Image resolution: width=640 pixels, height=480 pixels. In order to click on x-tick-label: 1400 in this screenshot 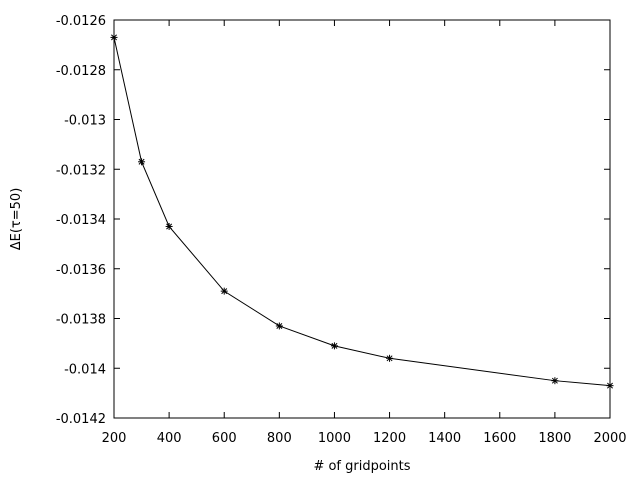, I will do `click(444, 438)`.